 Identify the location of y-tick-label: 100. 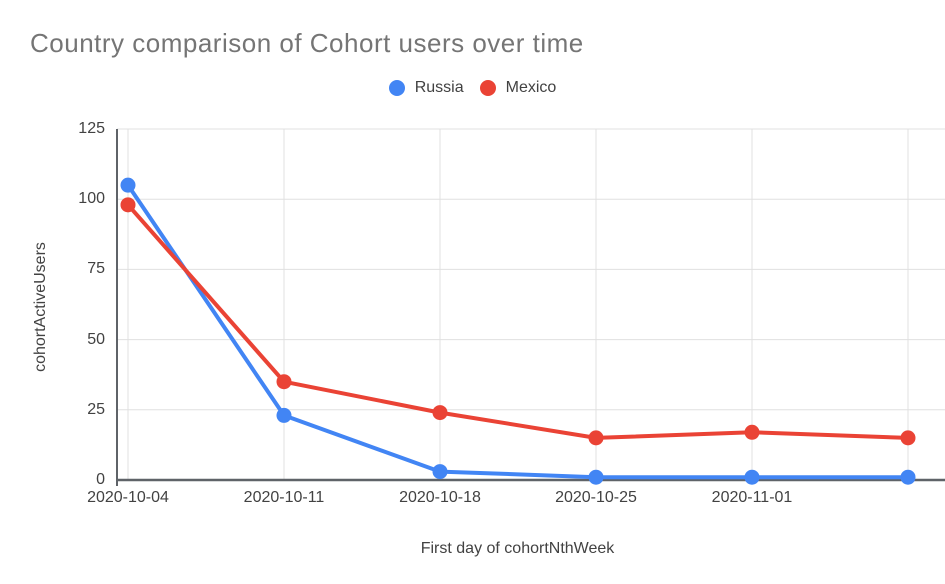
(91, 199).